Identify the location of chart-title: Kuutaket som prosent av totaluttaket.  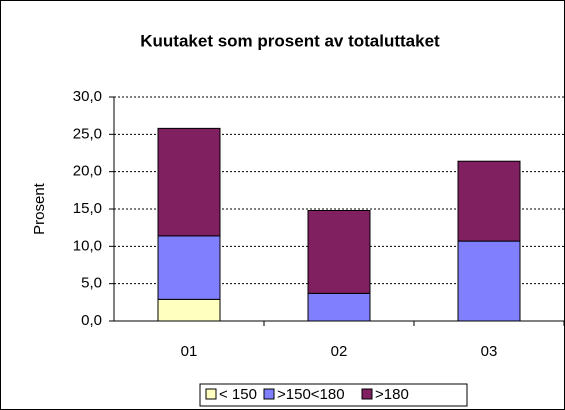
(290, 40).